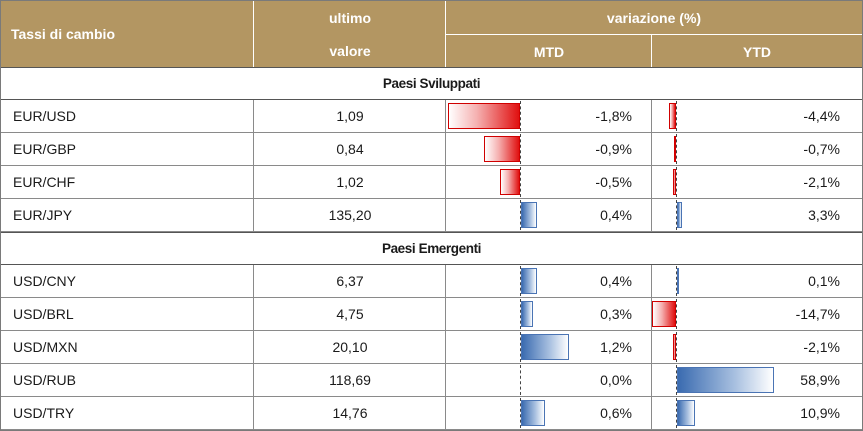  Describe the element at coordinates (616, 347) in the screenshot. I see `mtd-cell: 1,2%` at that location.